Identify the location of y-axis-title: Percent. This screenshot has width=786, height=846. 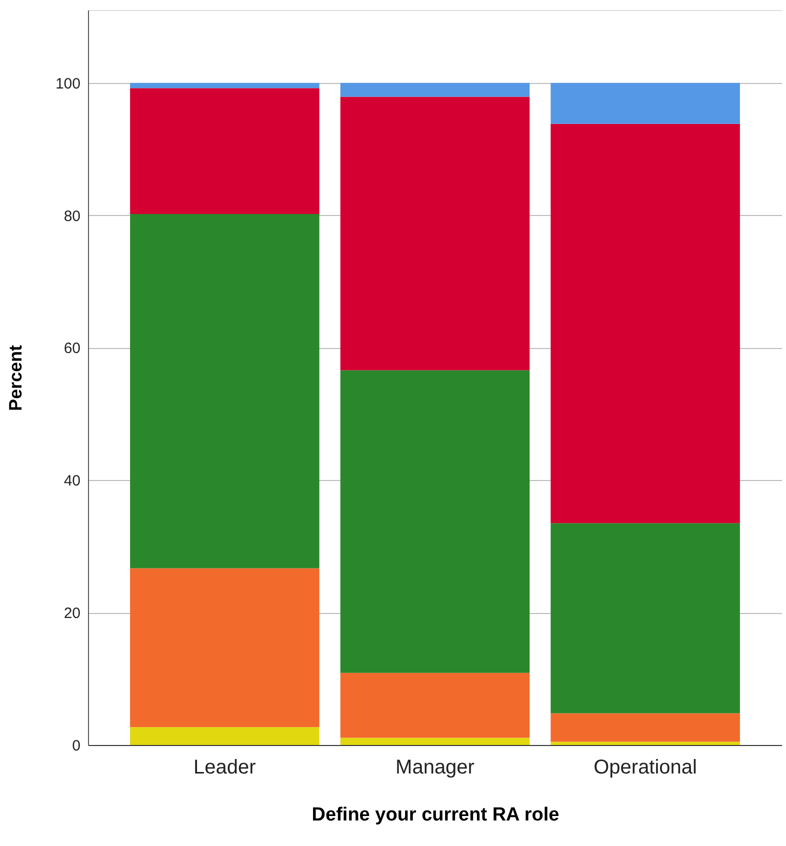
(15, 378).